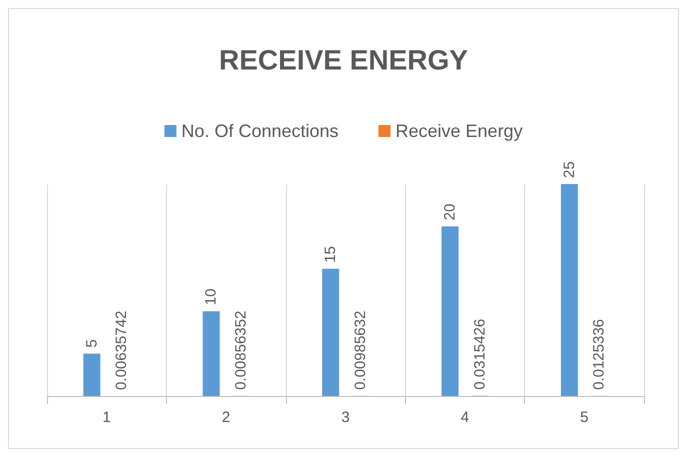  Describe the element at coordinates (345, 417) in the screenshot. I see `x-tick-label: 3` at that location.